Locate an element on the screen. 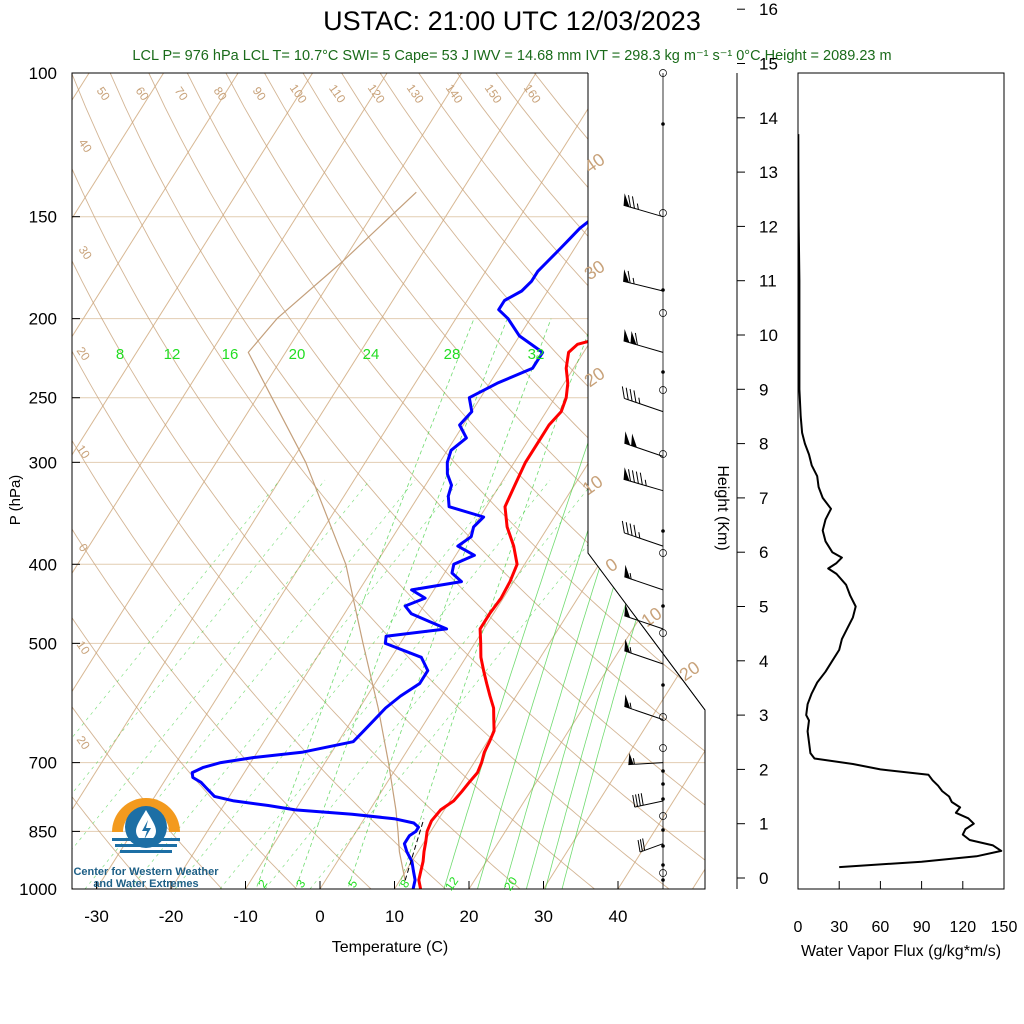 This screenshot has height=1024, width=1024. isotherm-label: 10 is located at coordinates (83, 647).